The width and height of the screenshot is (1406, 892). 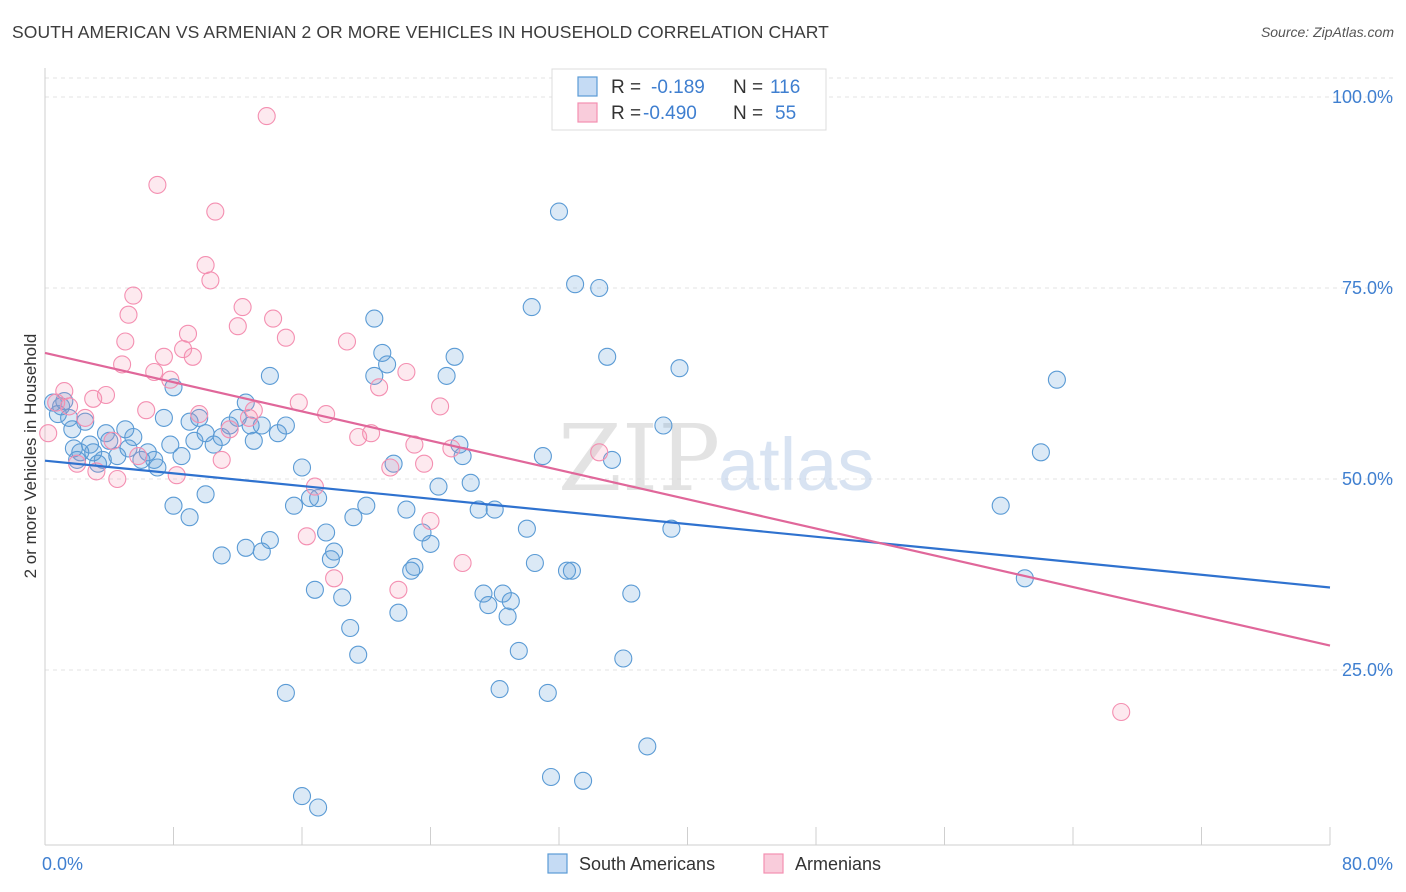 I want to click on legend-n-value-2: 55, so click(x=785, y=113).